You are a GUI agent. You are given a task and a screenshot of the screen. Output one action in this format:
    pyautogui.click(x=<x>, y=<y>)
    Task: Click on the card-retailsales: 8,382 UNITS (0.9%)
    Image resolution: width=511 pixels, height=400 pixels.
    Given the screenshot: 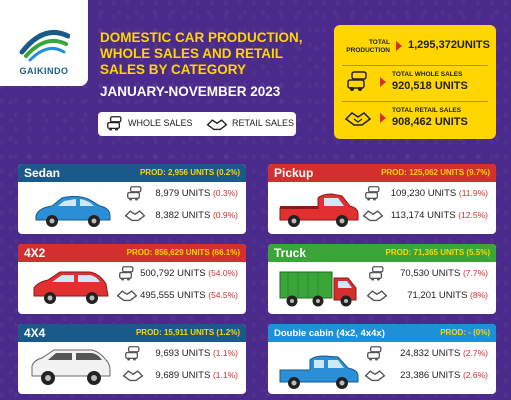 What is the action you would take?
    pyautogui.click(x=196, y=215)
    